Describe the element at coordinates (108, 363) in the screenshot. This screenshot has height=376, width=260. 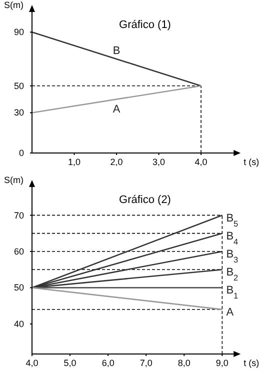
I see `x-tick-label: 6,0` at that location.